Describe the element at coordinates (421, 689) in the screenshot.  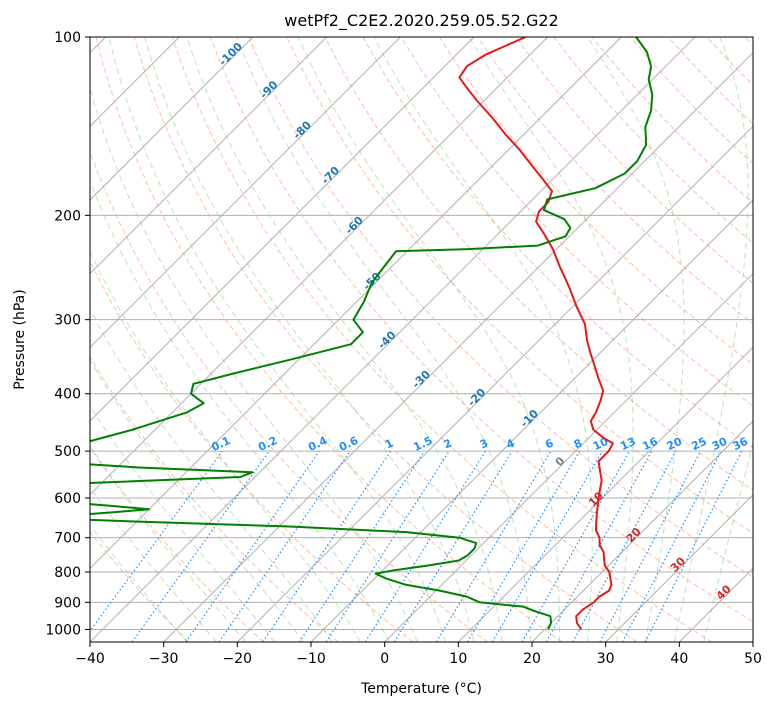
I see `x-axis-label: Temperature (°C)` at that location.